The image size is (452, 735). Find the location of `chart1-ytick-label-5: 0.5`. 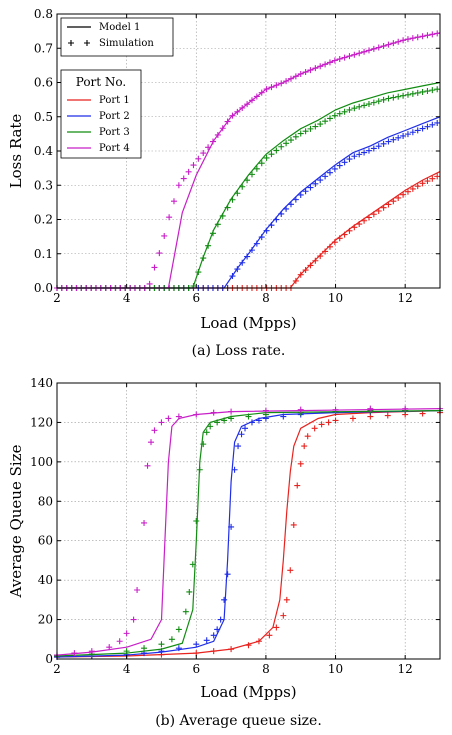

chart1-ytick-label-5: 0.5 is located at coordinates (43, 117).